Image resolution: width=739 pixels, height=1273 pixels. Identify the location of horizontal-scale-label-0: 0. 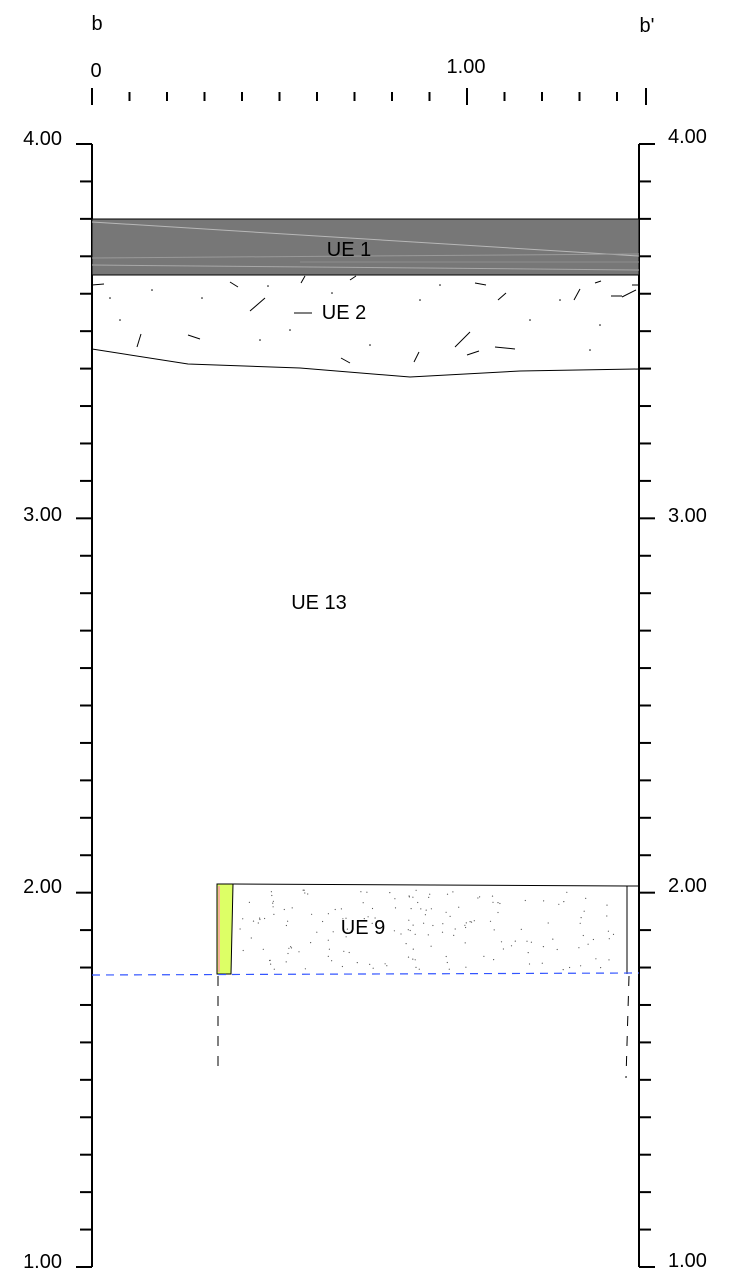
(95, 71).